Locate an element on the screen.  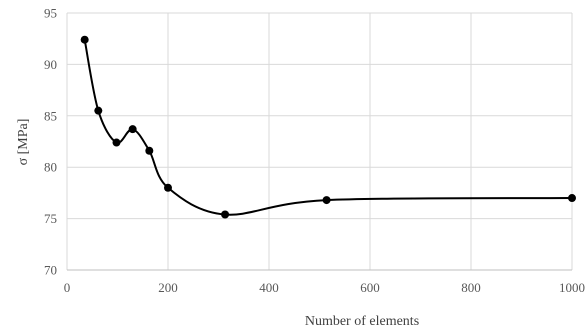
y-tick-label-2: 80 is located at coordinates (50, 167).